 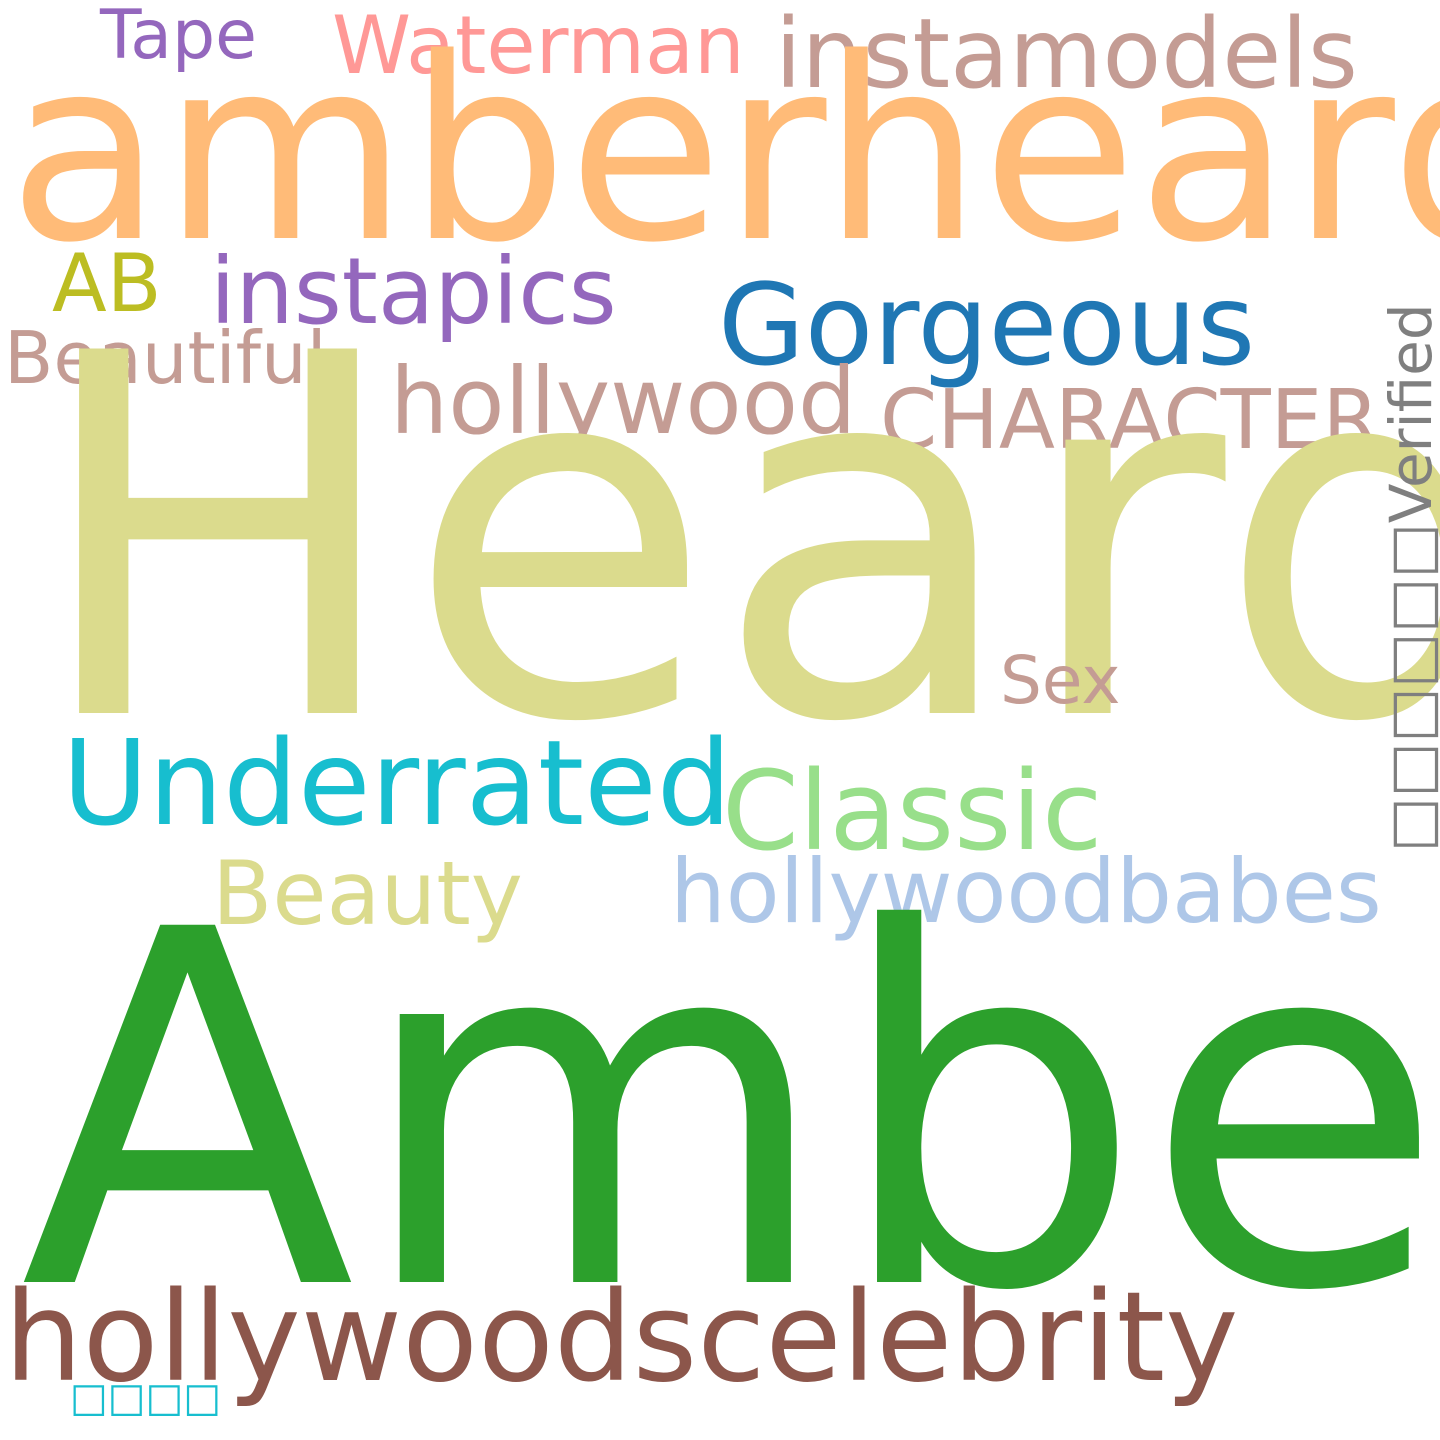 What do you see at coordinates (987, 326) in the screenshot?
I see `word-gorgeous: Gorgeous` at bounding box center [987, 326].